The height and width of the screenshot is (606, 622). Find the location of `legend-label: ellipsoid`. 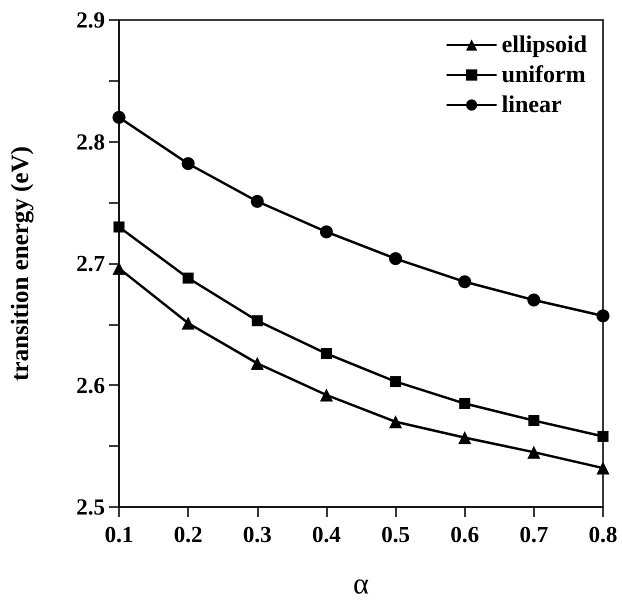

legend-label: ellipsoid is located at coordinates (545, 45).